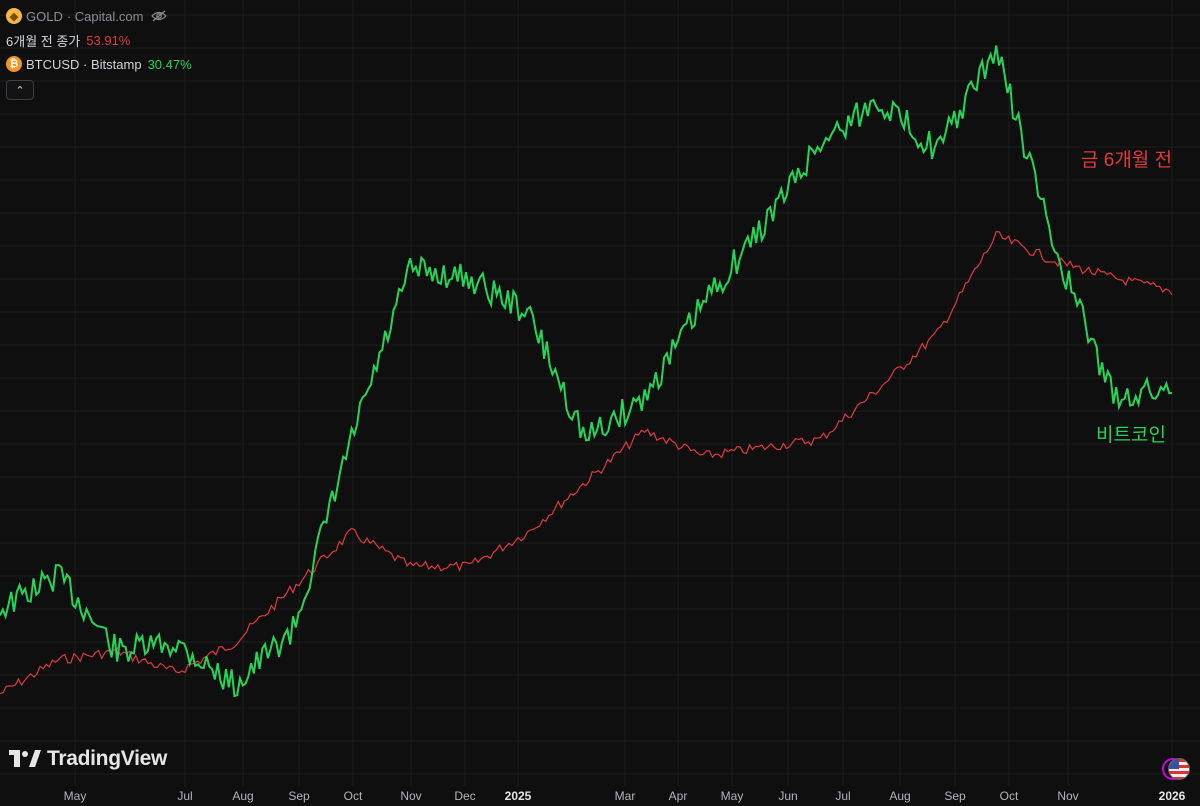 The image size is (1200, 806). Describe the element at coordinates (169, 64) in the screenshot. I see `btc-value: 30.47%` at that location.